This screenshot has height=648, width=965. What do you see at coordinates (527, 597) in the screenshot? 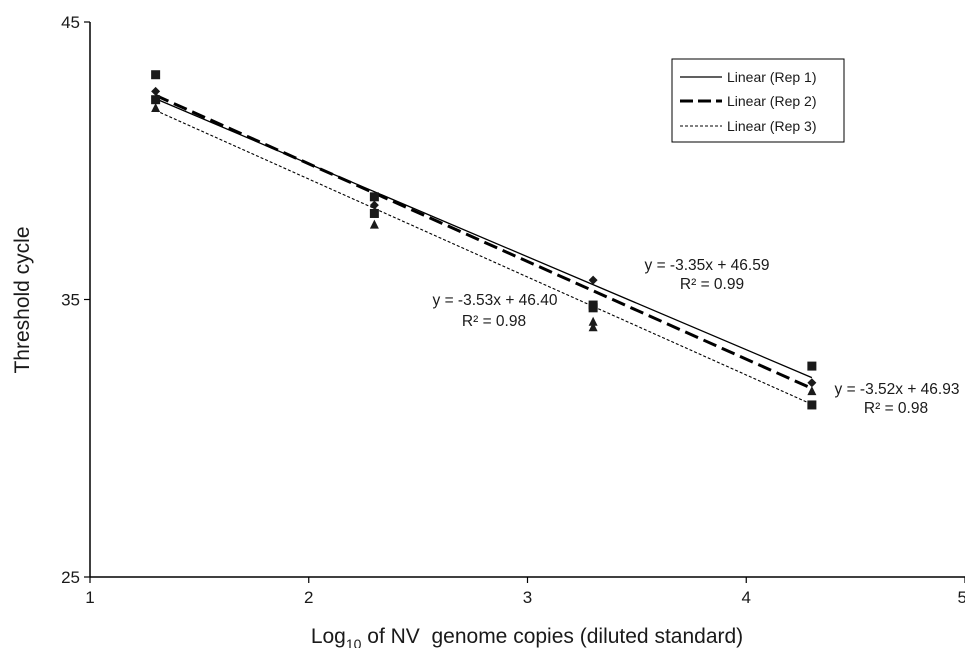
I see `x-tick-label: 3` at bounding box center [527, 597].